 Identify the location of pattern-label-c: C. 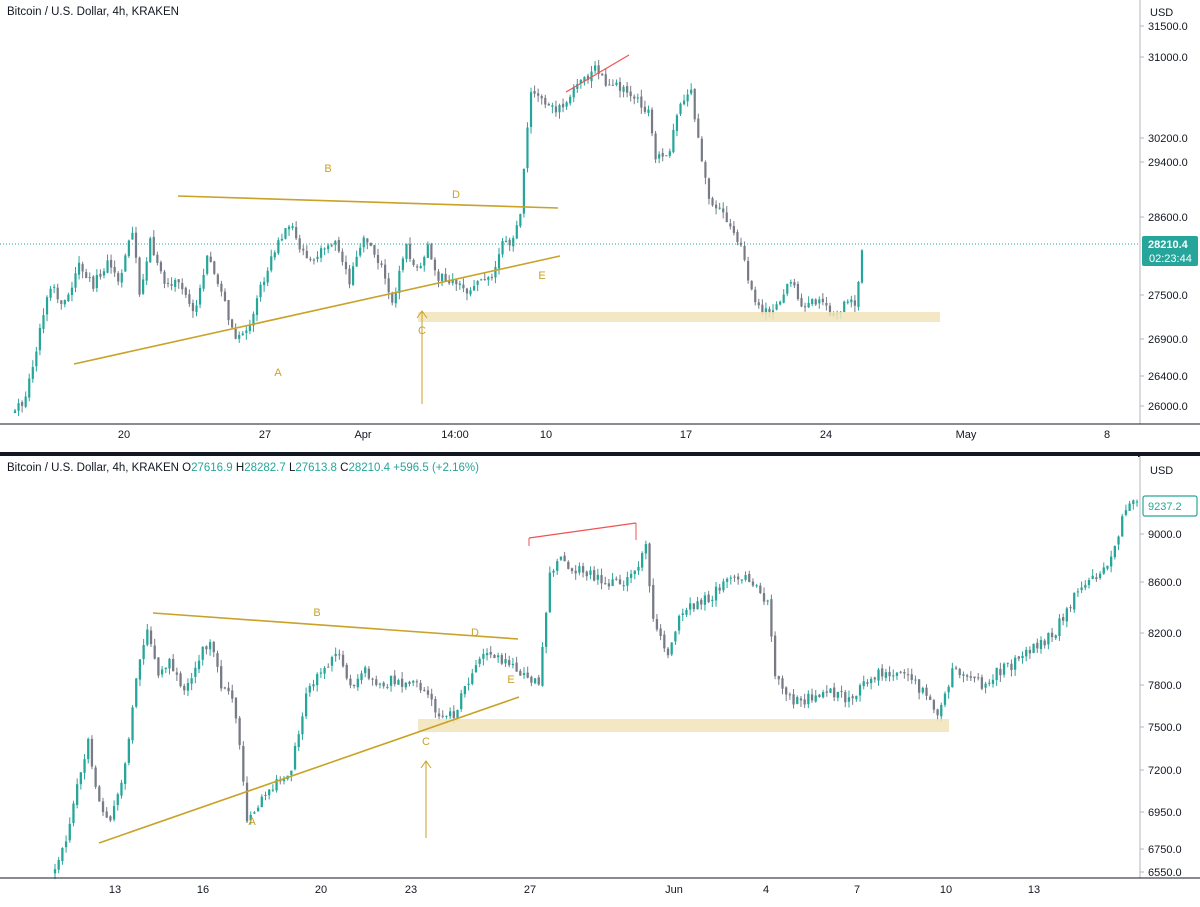
(426, 742).